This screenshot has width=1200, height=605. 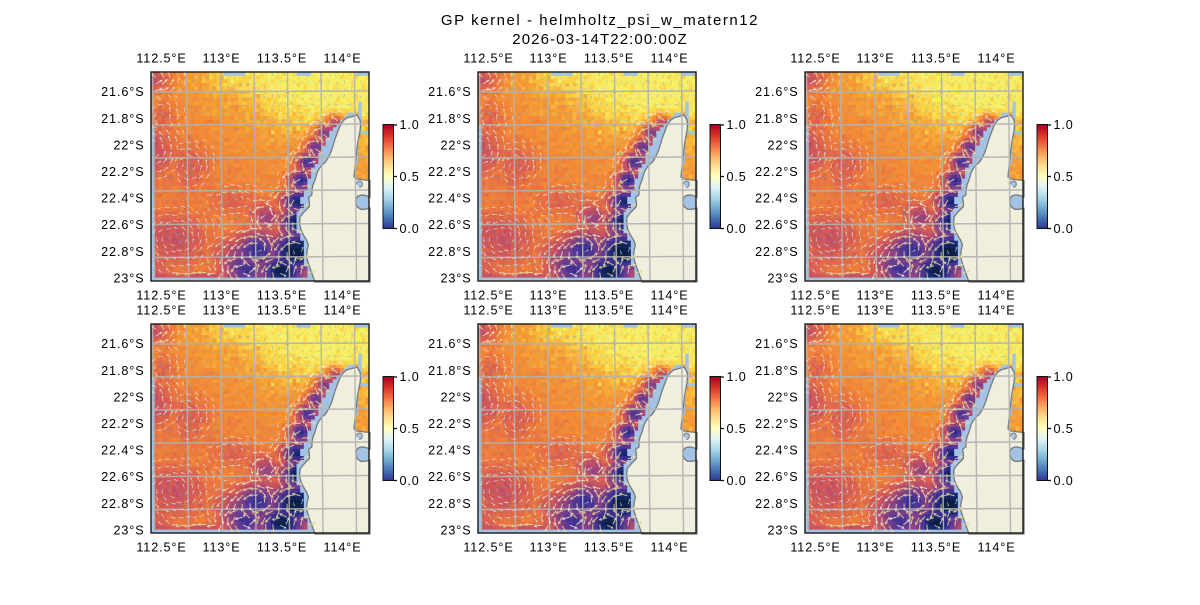 What do you see at coordinates (600, 20) in the screenshot?
I see `svg-text:GP kernel - helmholtz_psi_w_ma: GP kernel - helmholtz_psi_w_matern12` at bounding box center [600, 20].